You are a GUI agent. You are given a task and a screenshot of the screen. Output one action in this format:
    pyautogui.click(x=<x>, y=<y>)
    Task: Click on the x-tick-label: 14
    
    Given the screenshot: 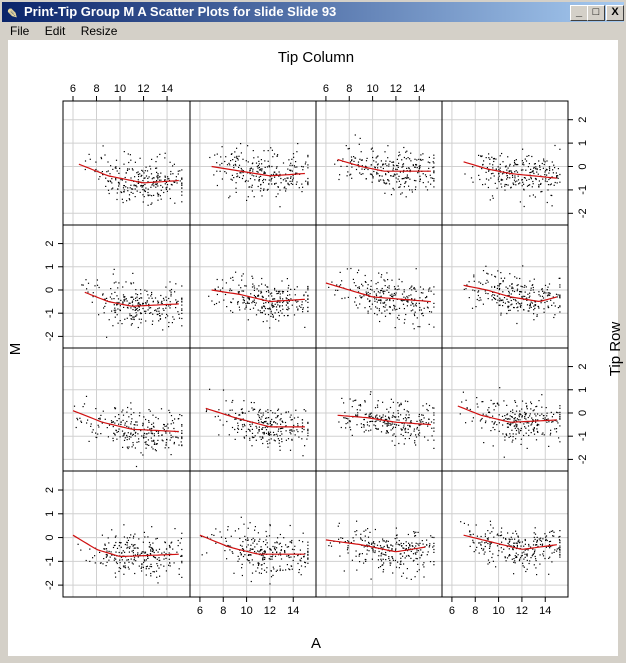 What is the action you would take?
    pyautogui.click(x=419, y=89)
    